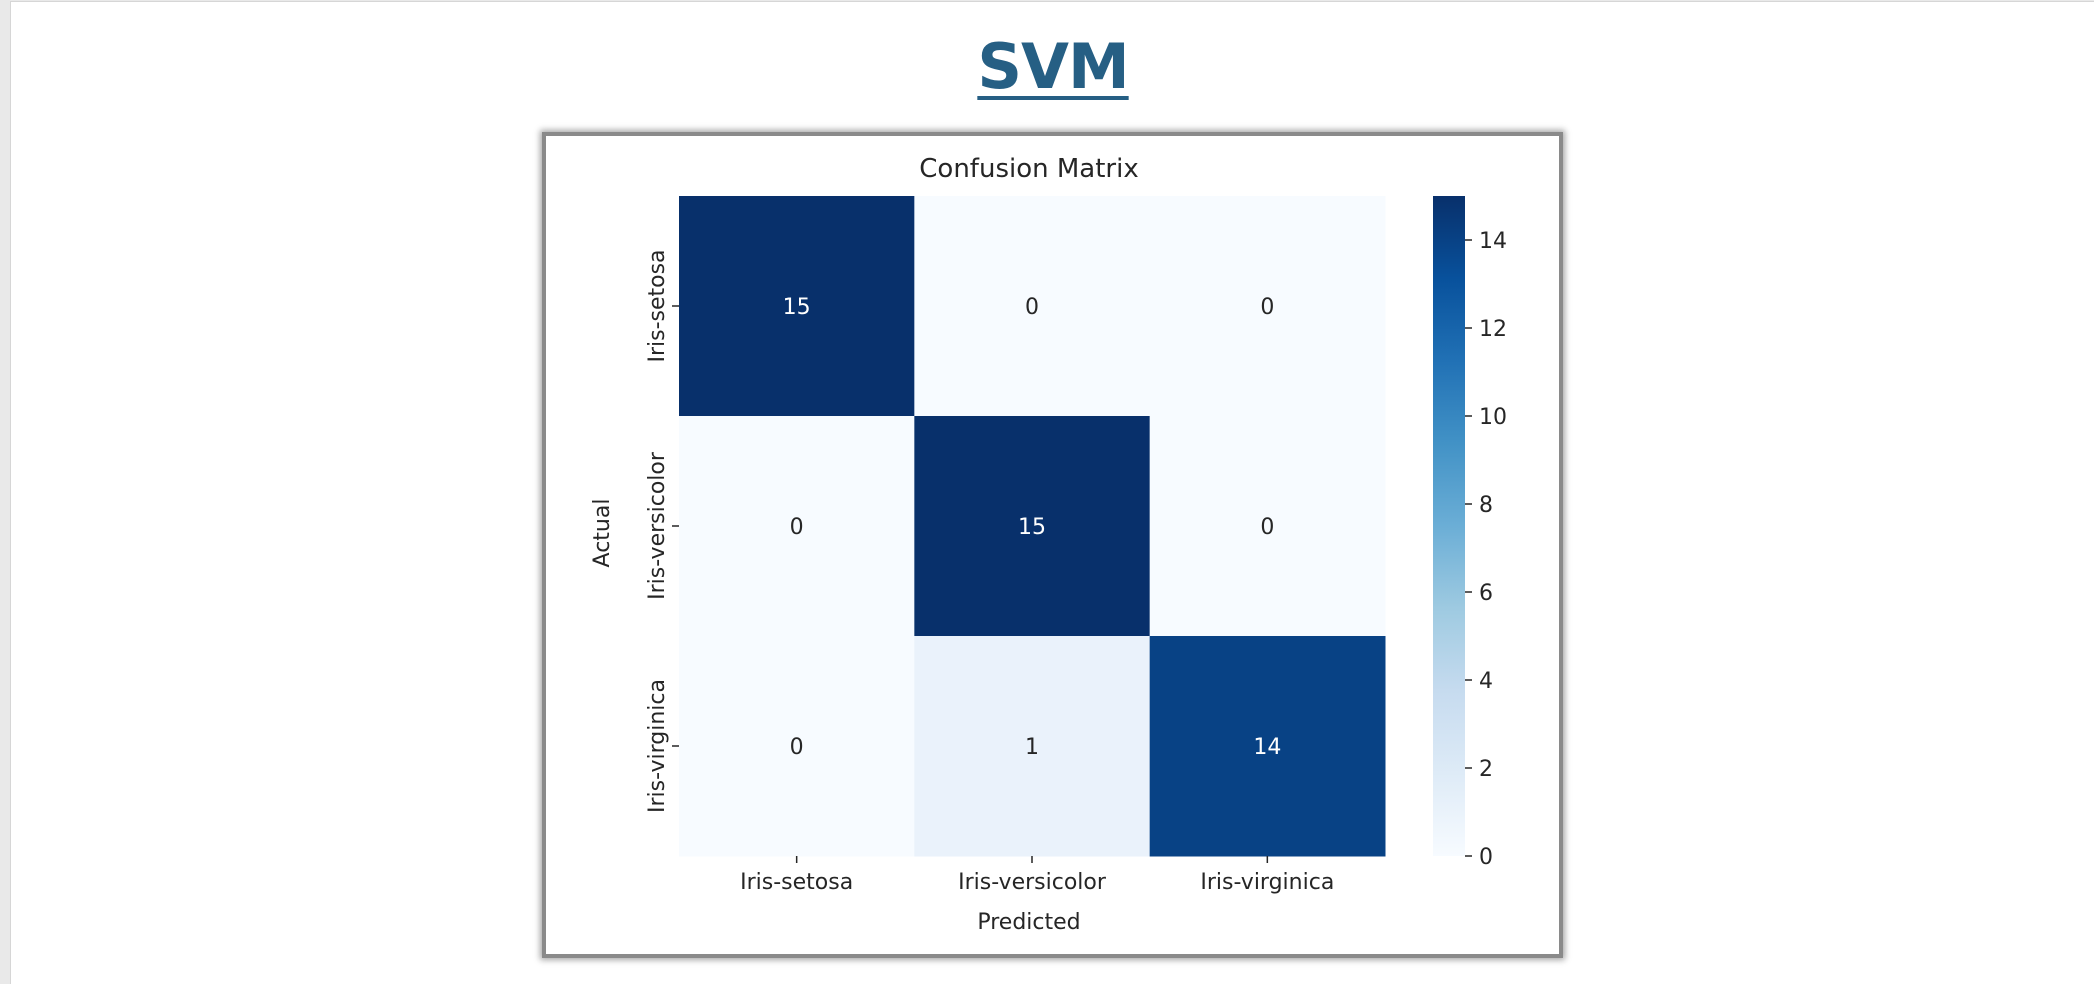 This screenshot has width=2094, height=984. What do you see at coordinates (1449, 526) in the screenshot?
I see `colorbar` at bounding box center [1449, 526].